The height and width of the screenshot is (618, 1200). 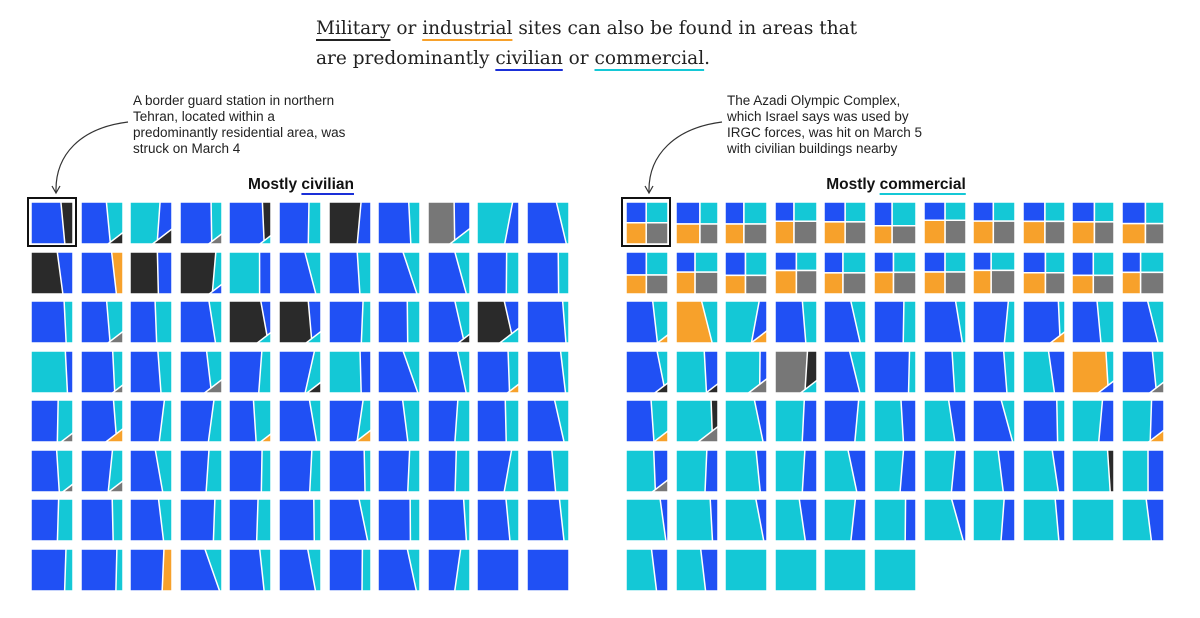 What do you see at coordinates (896, 184) in the screenshot?
I see `heading-mostly-commercial: Mostly commercial` at bounding box center [896, 184].